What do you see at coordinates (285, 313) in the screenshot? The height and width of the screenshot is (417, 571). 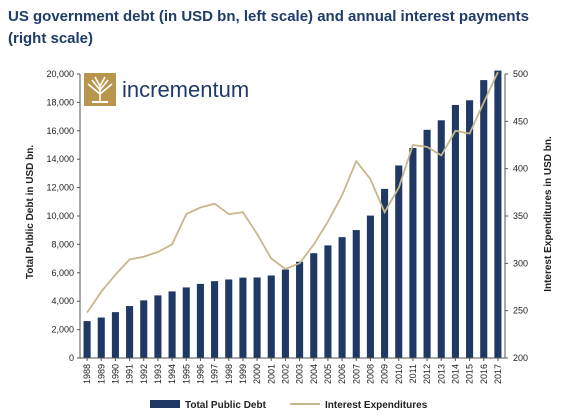 I see `bar-2002` at bounding box center [285, 313].